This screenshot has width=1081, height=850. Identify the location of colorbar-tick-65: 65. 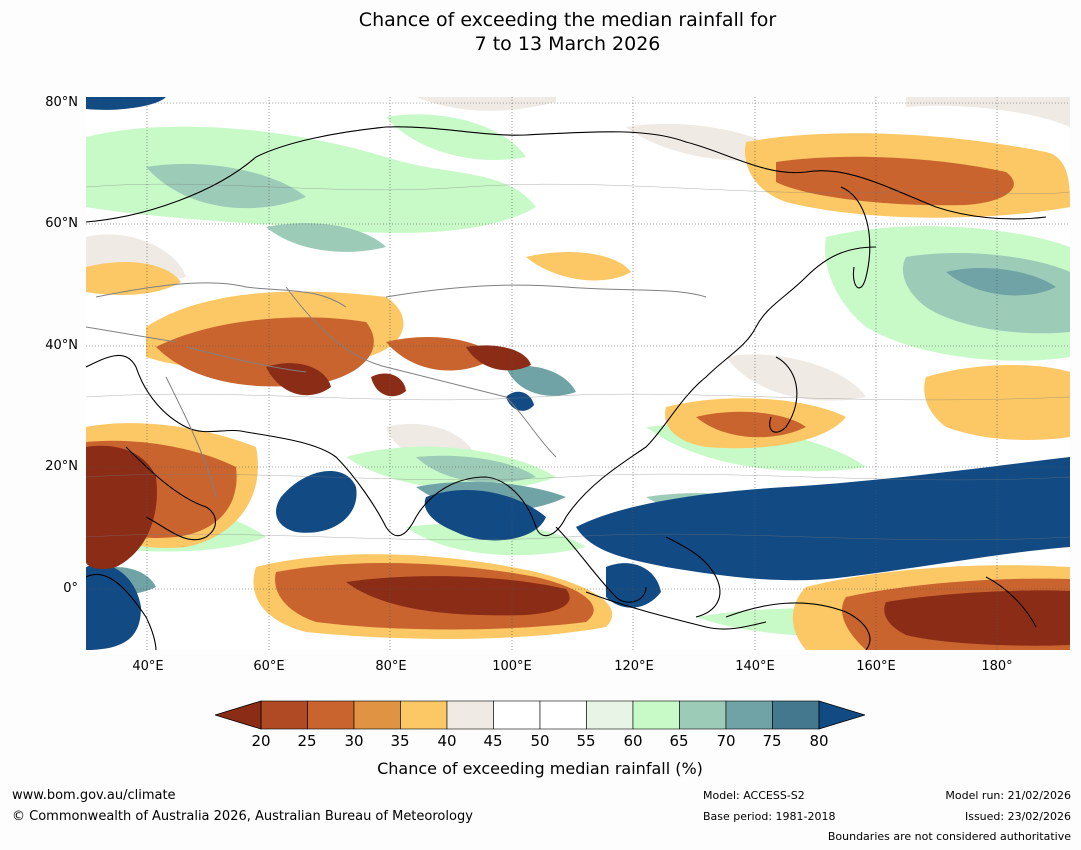
(679, 741).